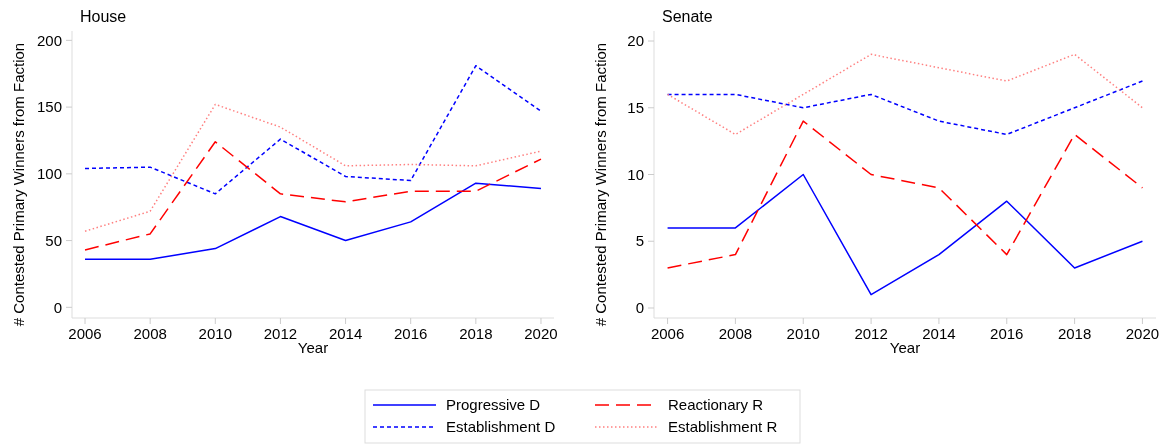  I want to click on y-tick-label: 15, so click(635, 108).